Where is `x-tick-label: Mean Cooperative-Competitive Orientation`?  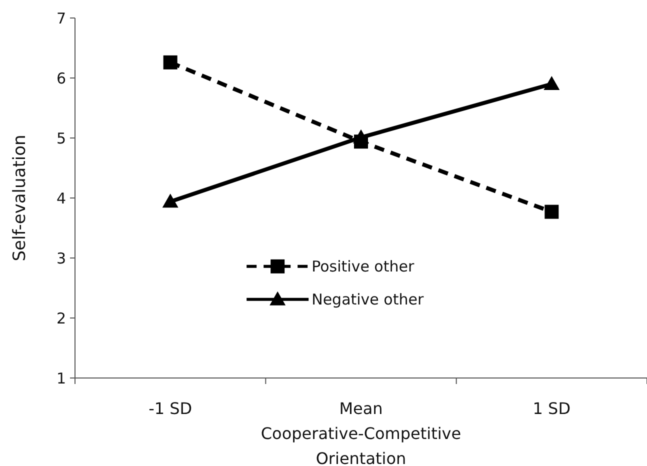
x-tick-label: Mean Cooperative-Competitive Orientation is located at coordinates (361, 432).